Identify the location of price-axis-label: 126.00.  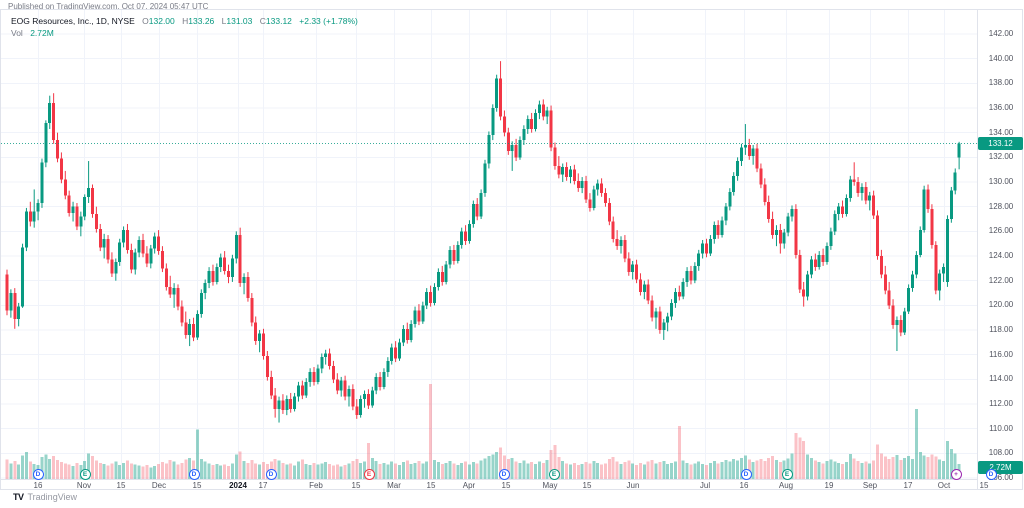
(1001, 231).